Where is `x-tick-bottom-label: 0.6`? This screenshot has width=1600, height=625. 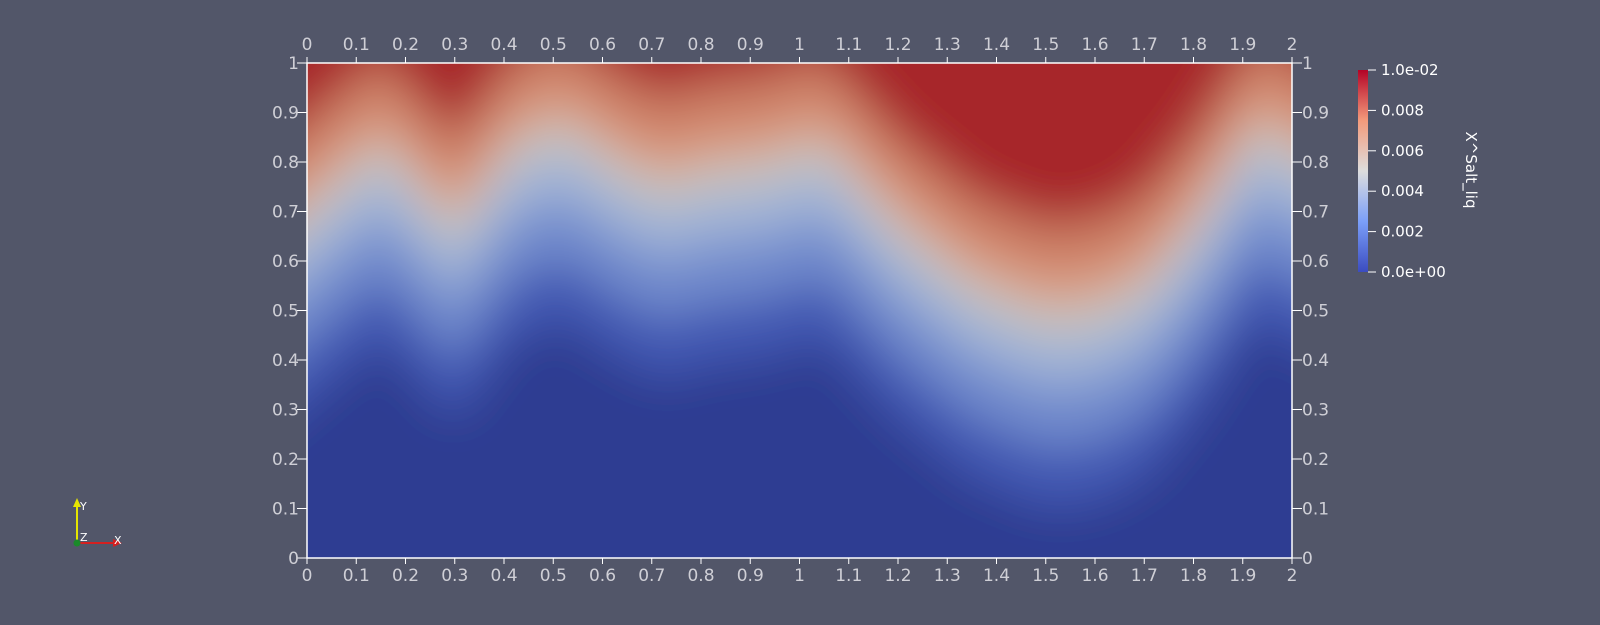 x-tick-bottom-label: 0.6 is located at coordinates (602, 576).